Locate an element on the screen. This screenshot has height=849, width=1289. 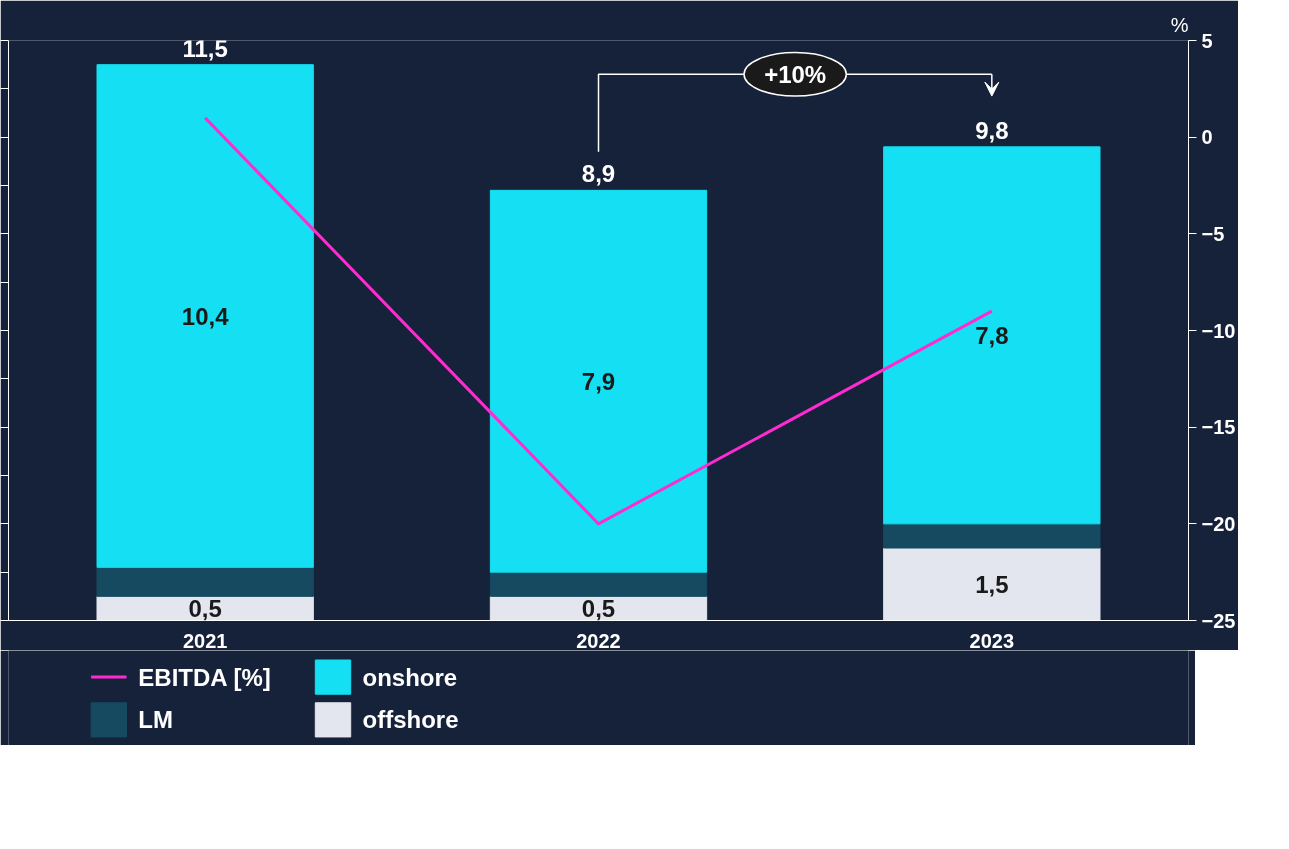
total-label: 8,9 is located at coordinates (598, 174).